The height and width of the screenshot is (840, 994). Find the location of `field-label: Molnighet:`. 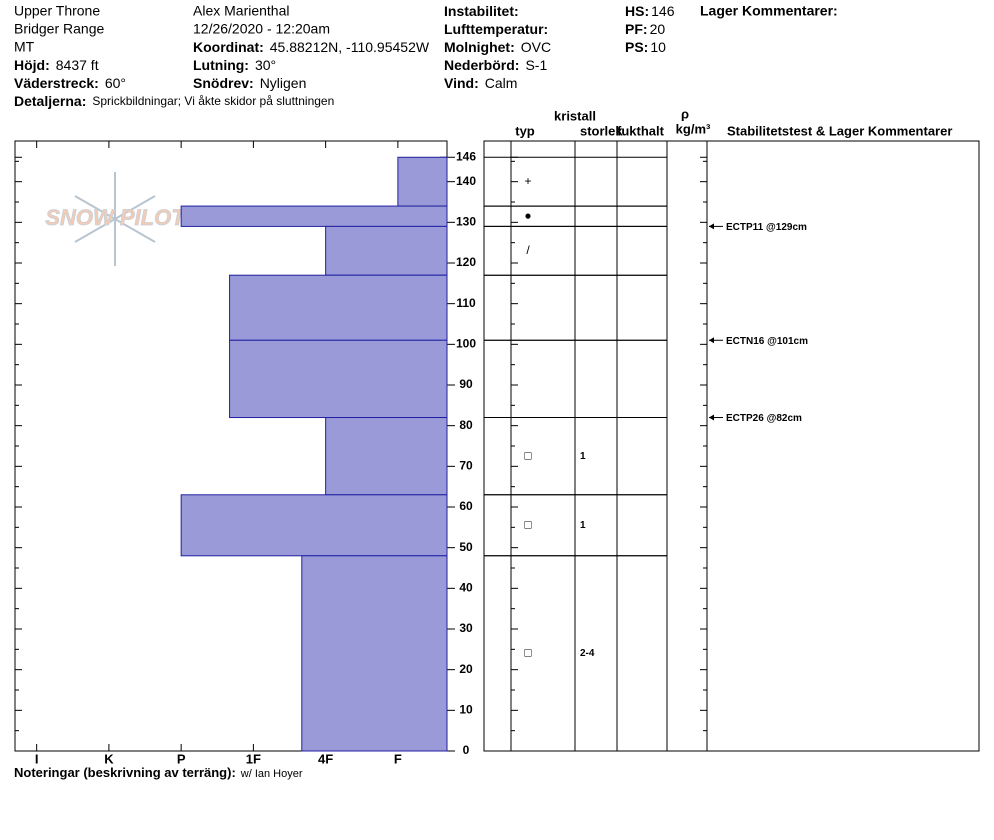

field-label: Molnighet: is located at coordinates (479, 47).